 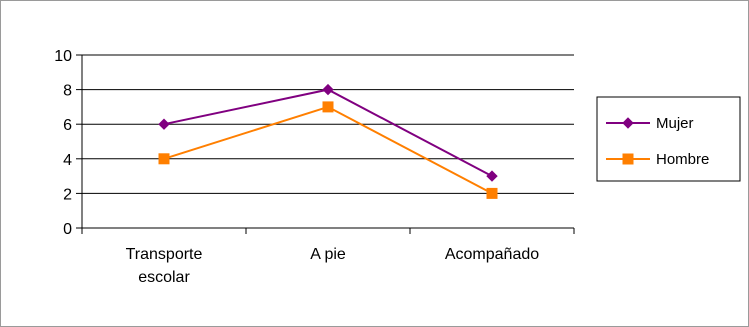 I want to click on legend-label: Hombre, so click(x=682, y=159).